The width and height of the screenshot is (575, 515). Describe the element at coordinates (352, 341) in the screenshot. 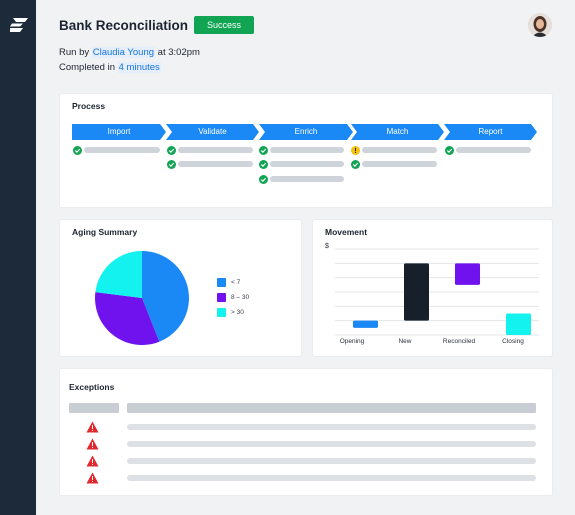

I see `x-label-opening: Opening` at that location.